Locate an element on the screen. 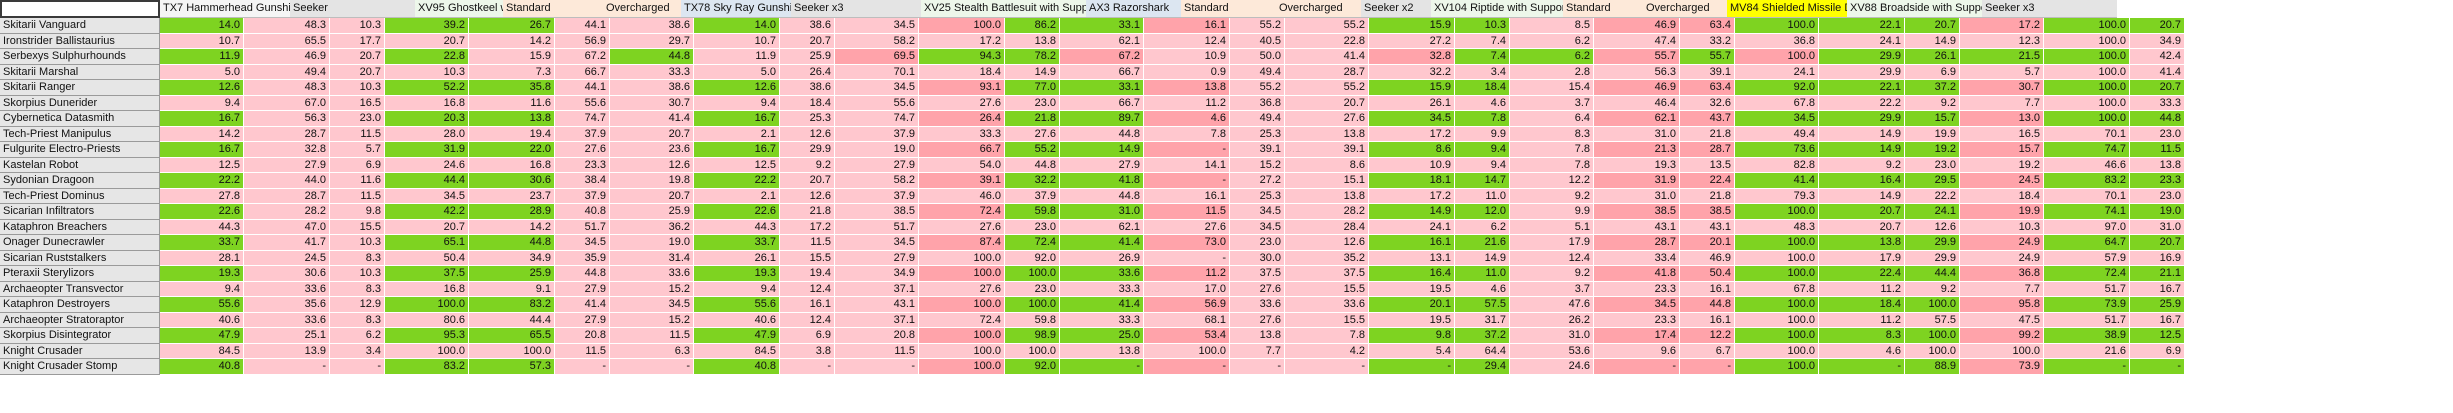 Image resolution: width=2453 pixels, height=413 pixels. data-cell: 39.1 is located at coordinates (1327, 150).